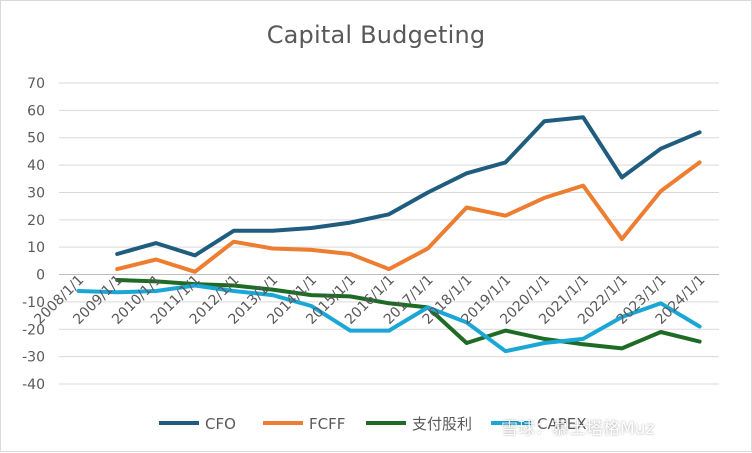 Image resolution: width=752 pixels, height=453 pixels. What do you see at coordinates (562, 424) in the screenshot?
I see `legend-label-3: CAPEX` at bounding box center [562, 424].